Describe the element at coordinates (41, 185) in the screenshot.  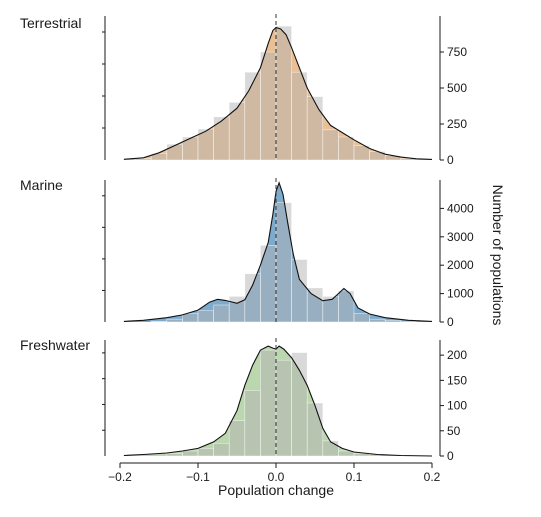
I see `marine-panel-title: Marine` at that location.